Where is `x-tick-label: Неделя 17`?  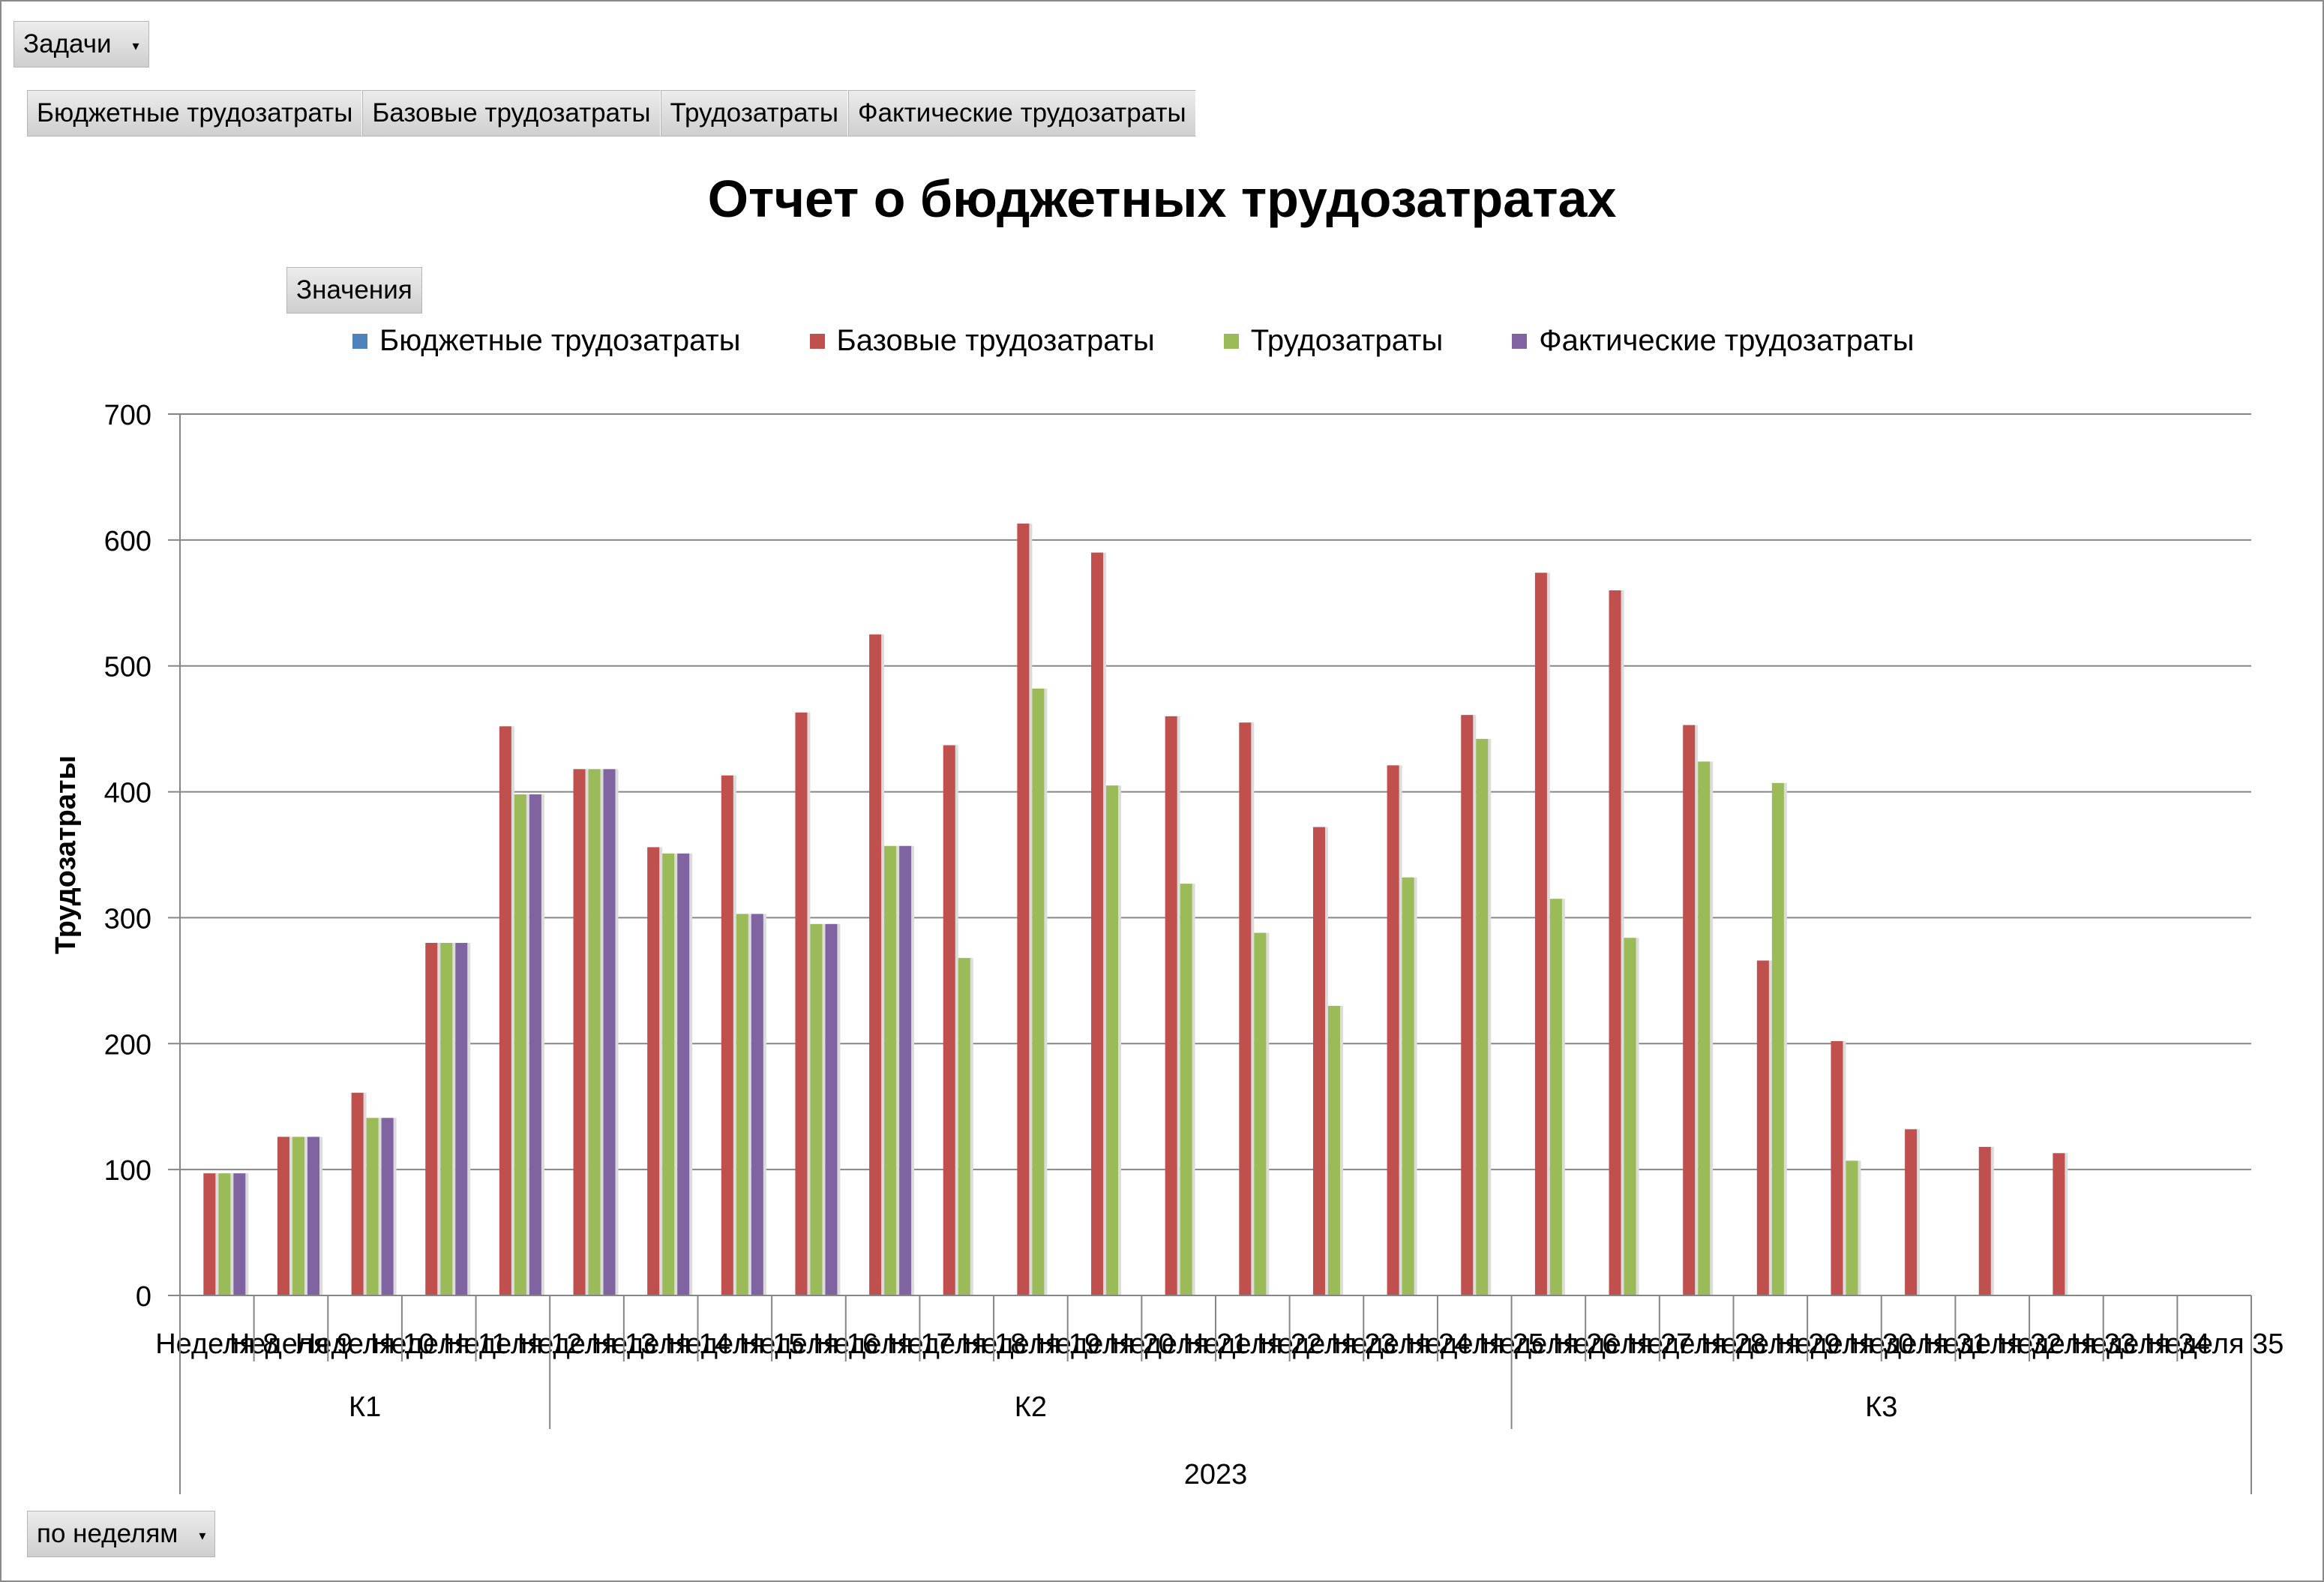 x-tick-label: Неделя 17 is located at coordinates (882, 1344).